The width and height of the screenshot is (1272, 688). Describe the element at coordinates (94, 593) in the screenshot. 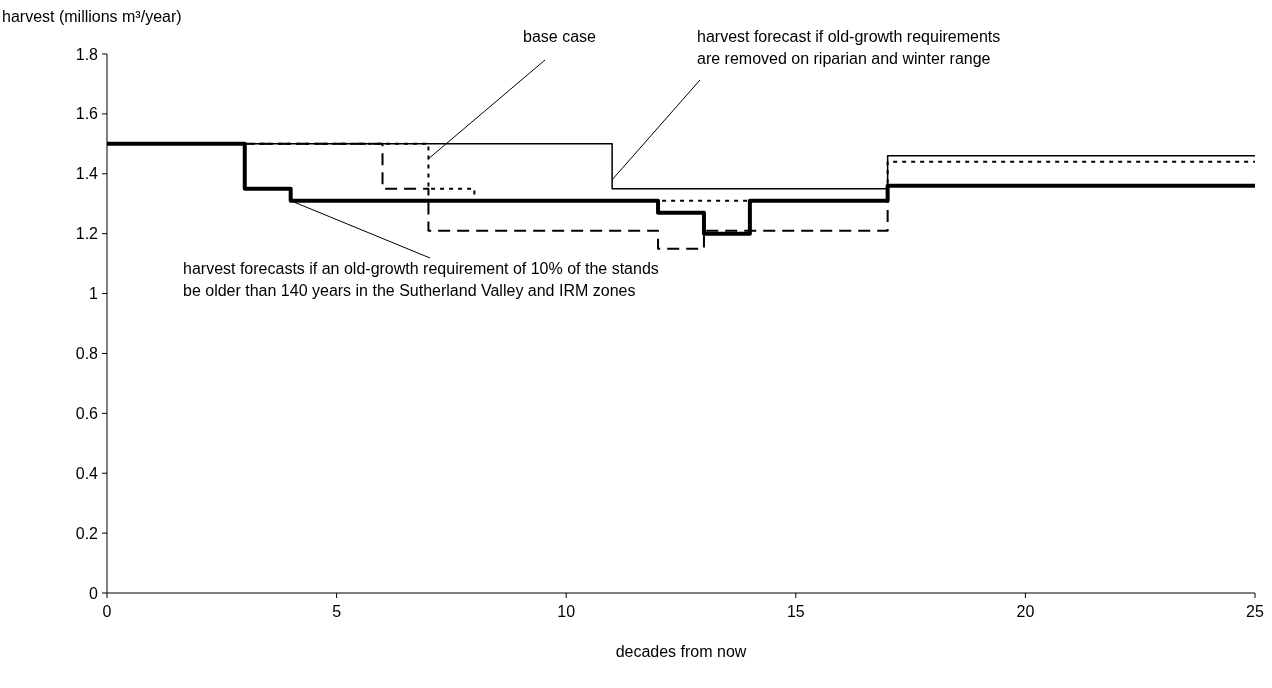

I see `y-tick-label: 0` at that location.